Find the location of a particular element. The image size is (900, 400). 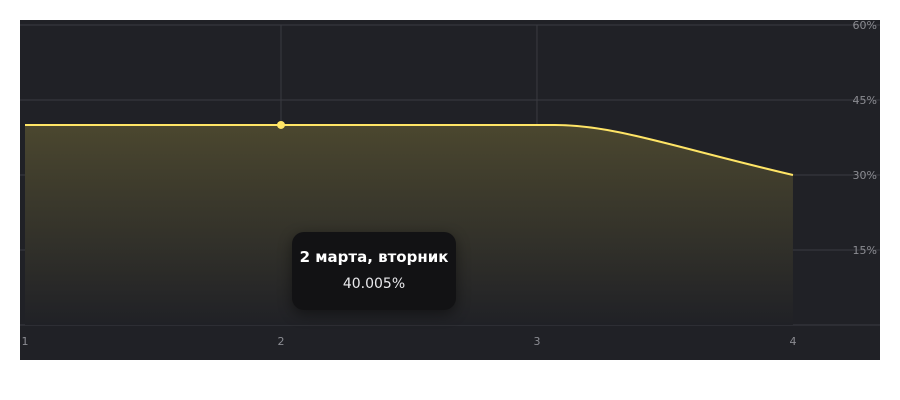

tooltip-title: 2 марта, вторник is located at coordinates (374, 257).